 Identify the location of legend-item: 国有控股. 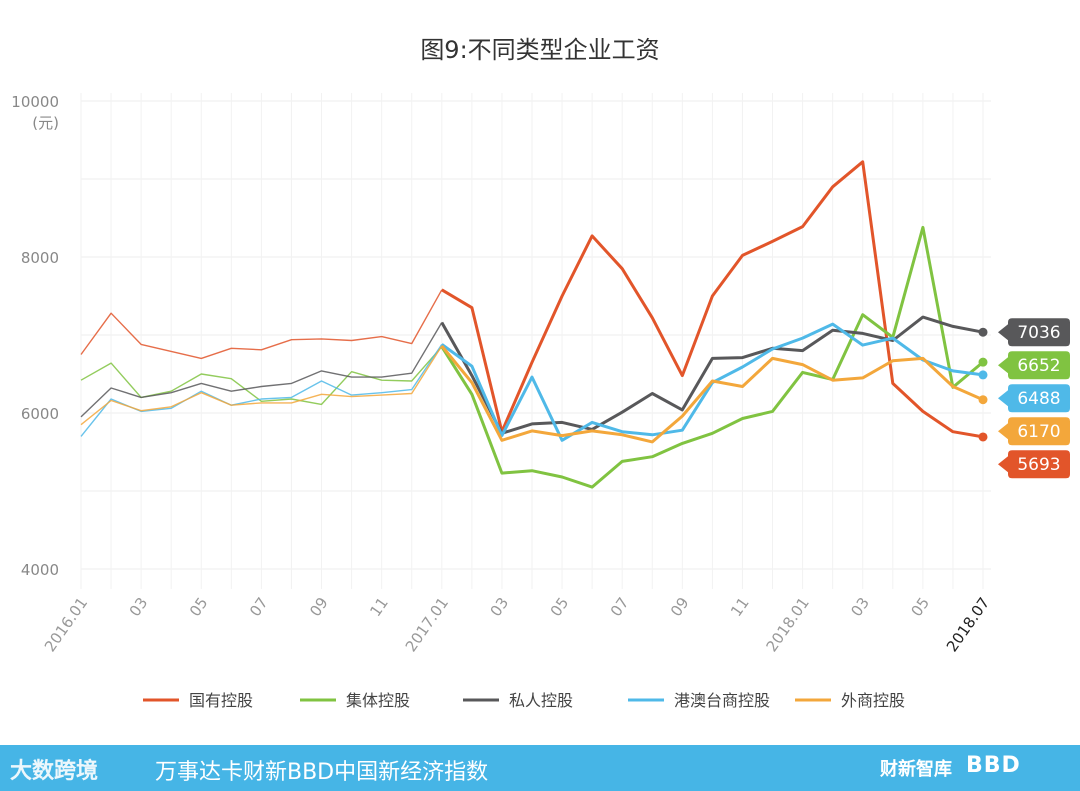
(198, 700).